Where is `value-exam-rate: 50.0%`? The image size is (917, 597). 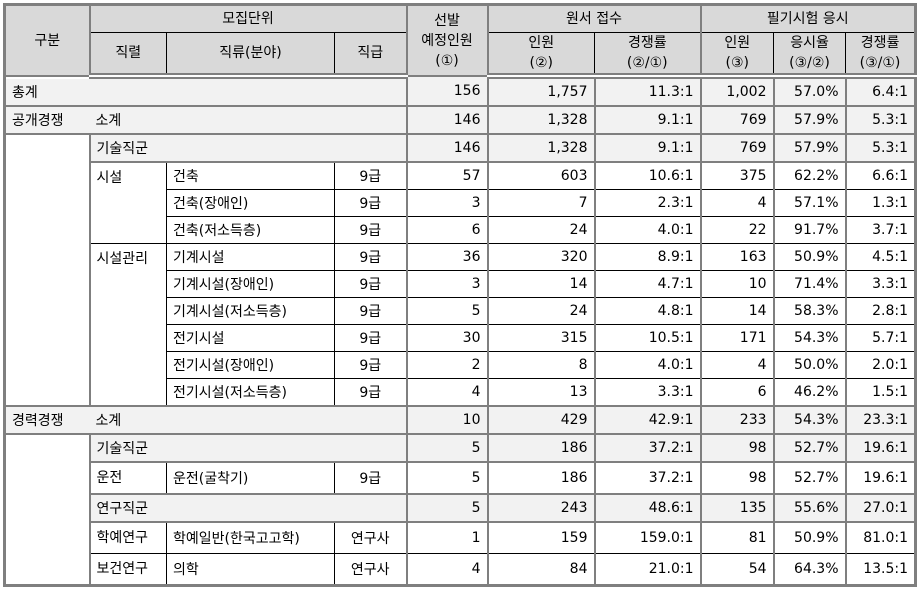
value-exam-rate: 50.0% is located at coordinates (810, 365).